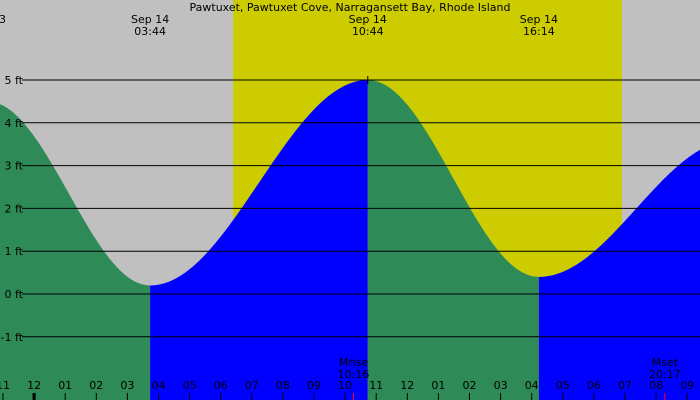  What do you see at coordinates (345, 385) in the screenshot?
I see `x-tick-label: 10` at bounding box center [345, 385].